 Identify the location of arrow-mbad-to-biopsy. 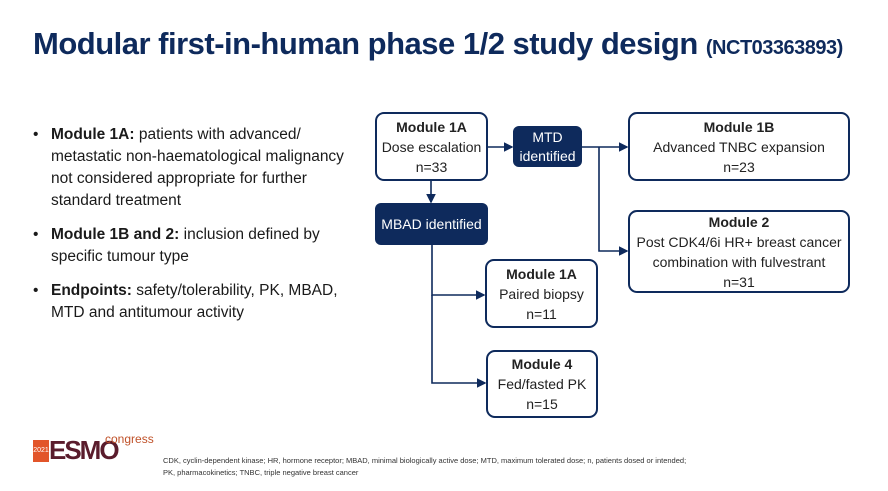
(458, 272).